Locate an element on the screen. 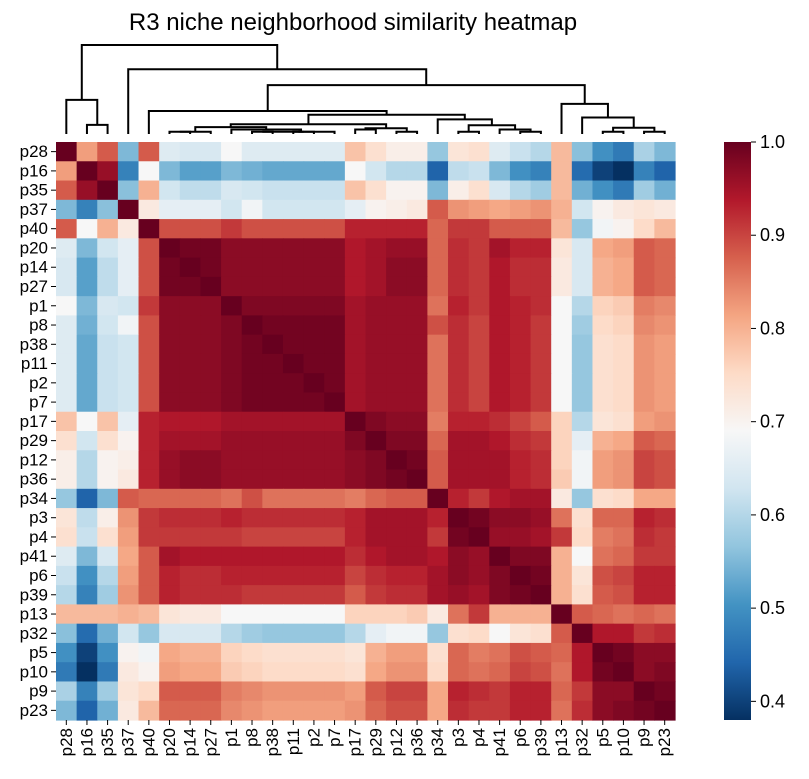  column-label: p40 is located at coordinates (148, 742).